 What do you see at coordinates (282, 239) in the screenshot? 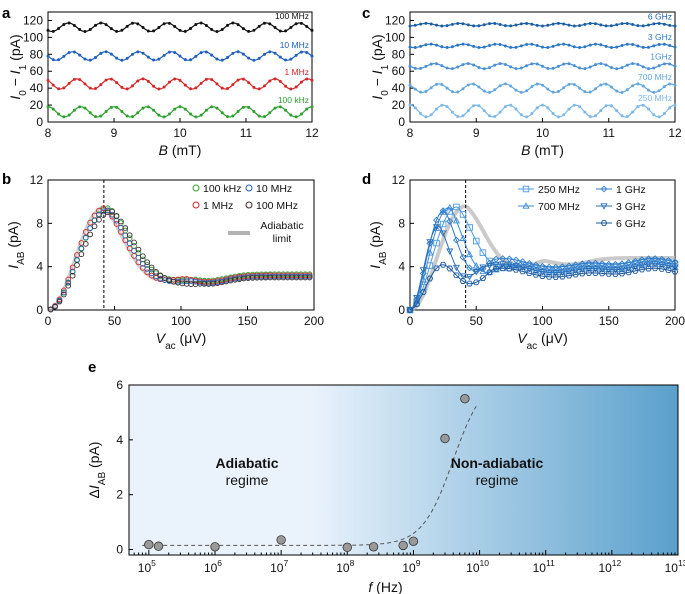
I see `legend-label: limit` at bounding box center [282, 239].